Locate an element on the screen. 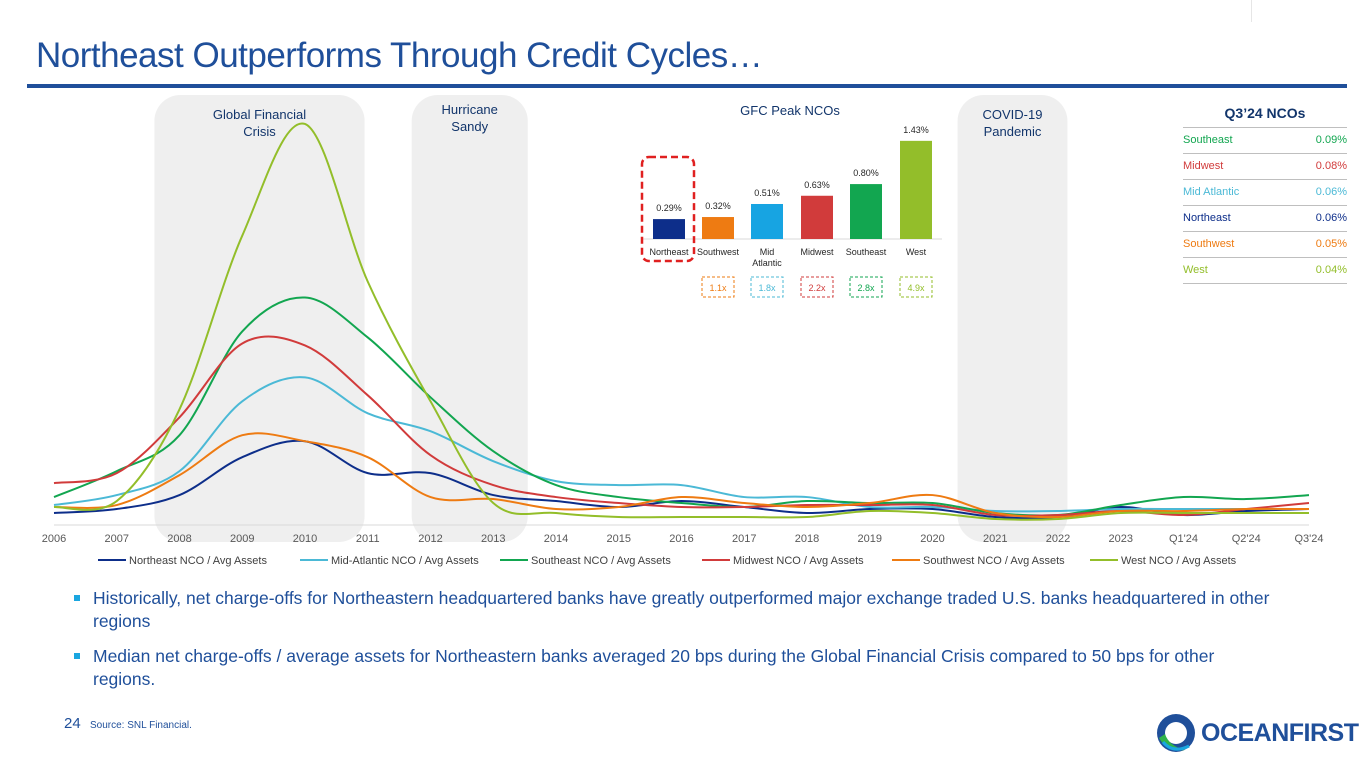 The image size is (1365, 768). x-tick-label: 2021 is located at coordinates (995, 539).